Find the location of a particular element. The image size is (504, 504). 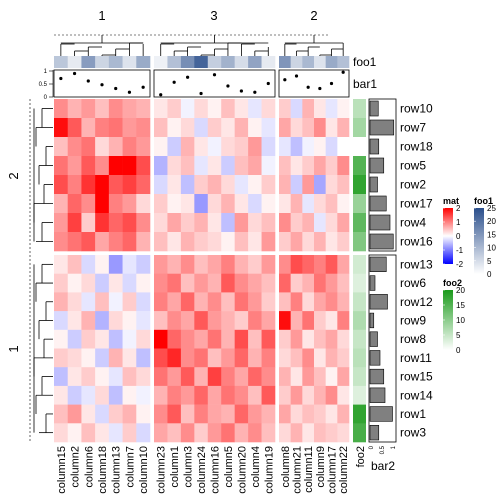

column-label: column22 is located at coordinates (344, 470).